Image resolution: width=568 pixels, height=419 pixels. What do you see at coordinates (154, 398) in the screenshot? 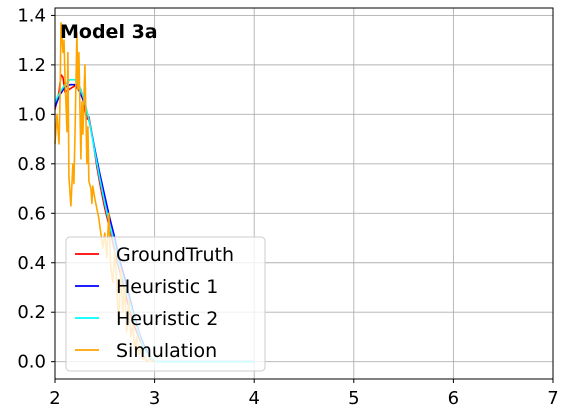
I see `x-tick-label: 3` at bounding box center [154, 398].